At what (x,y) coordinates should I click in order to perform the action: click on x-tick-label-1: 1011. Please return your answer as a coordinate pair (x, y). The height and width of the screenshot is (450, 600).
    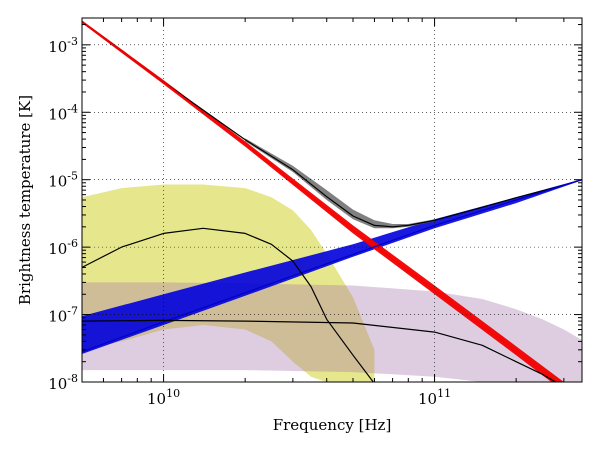
    Looking at the image, I should click on (434, 397).